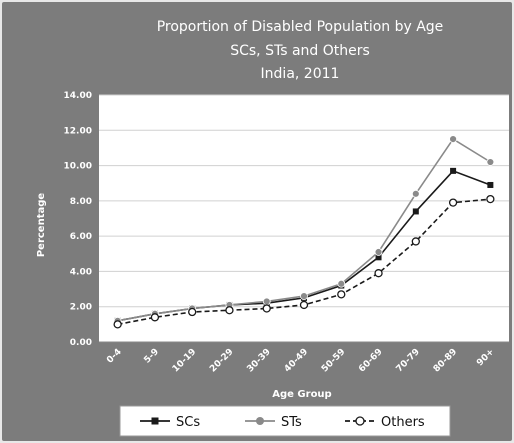 Image resolution: width=514 pixels, height=443 pixels. Describe the element at coordinates (78, 96) in the screenshot. I see `y-tick-label: 14.00` at that location.